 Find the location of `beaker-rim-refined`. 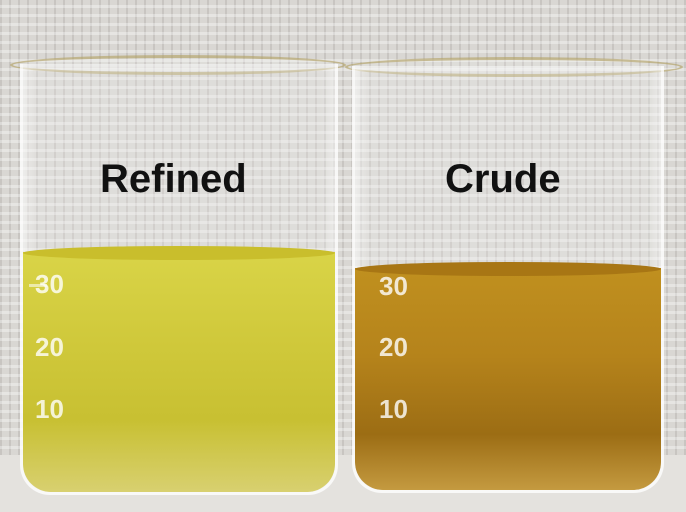

beaker-rim-refined is located at coordinates (178, 65).